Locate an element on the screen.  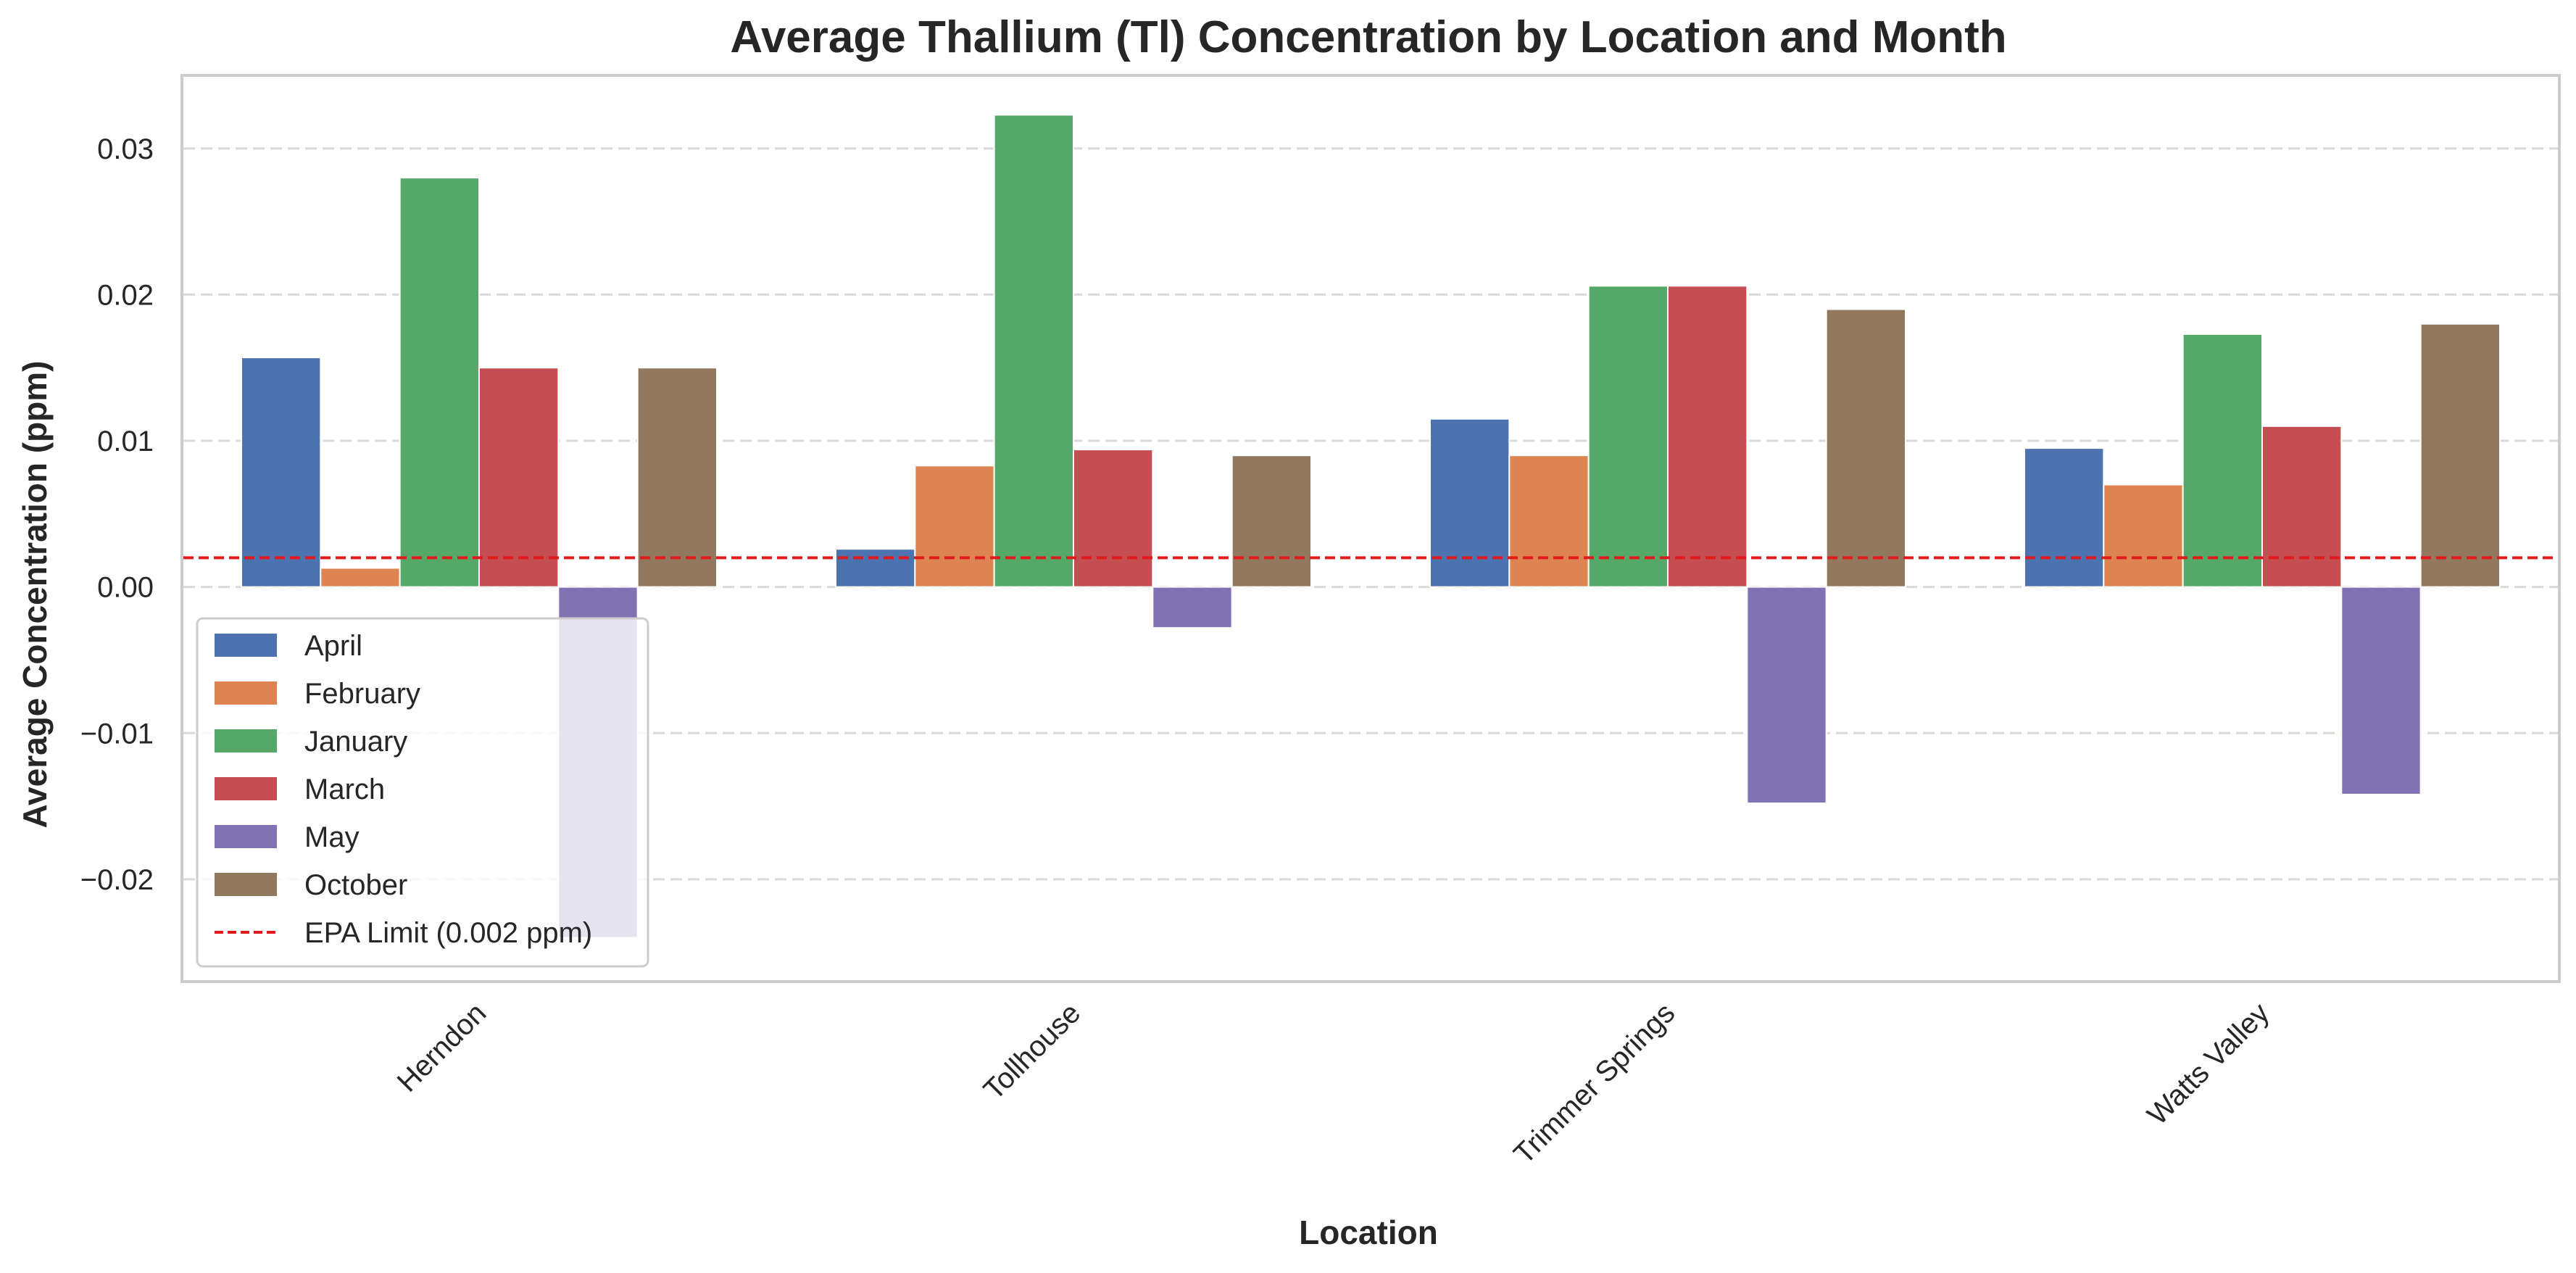
bar-april-herndon is located at coordinates (281, 473).